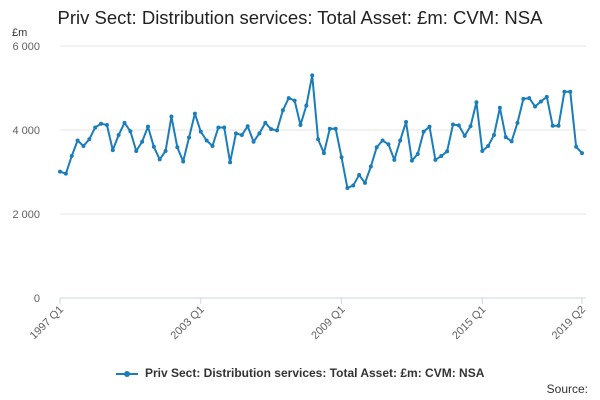 The image size is (600, 400). Describe the element at coordinates (569, 323) in the screenshot. I see `x-tick-label: 2019 Q2` at that location.